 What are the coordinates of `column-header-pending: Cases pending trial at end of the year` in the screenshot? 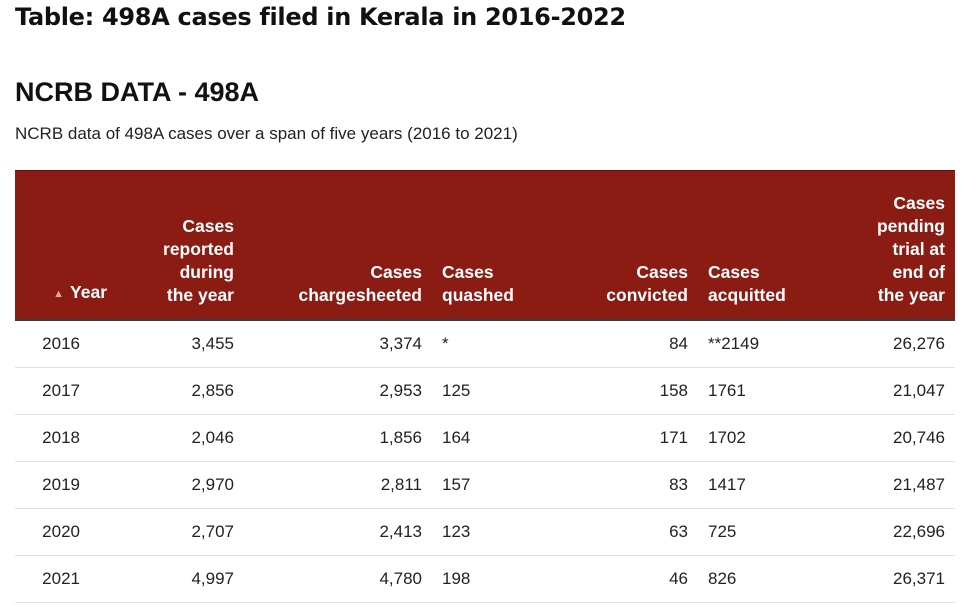 It's located at (893, 245).